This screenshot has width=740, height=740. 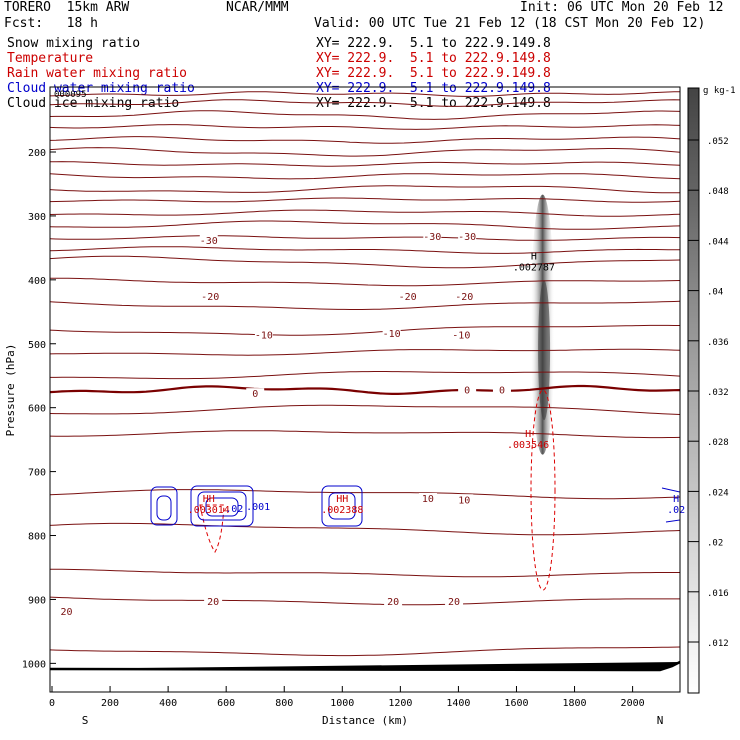 What do you see at coordinates (715, 544) in the screenshot?
I see `colorbar-tick-label: .02` at bounding box center [715, 544].